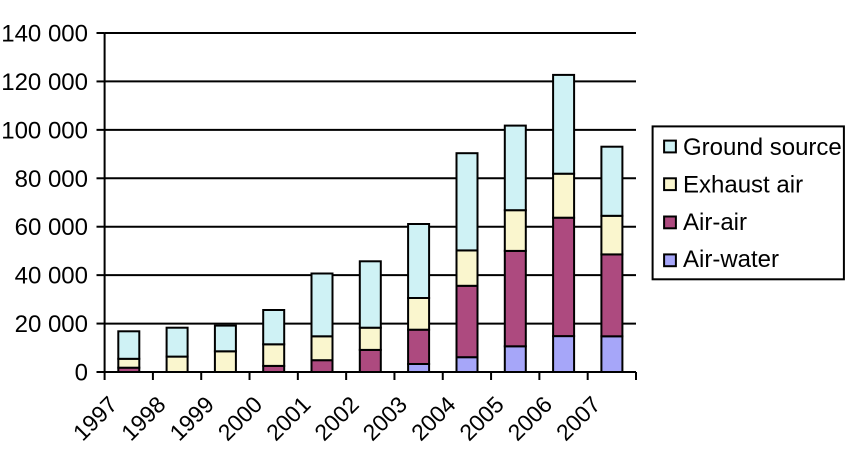 The height and width of the screenshot is (473, 861). I want to click on svg-text: 120 000, so click(44, 82).